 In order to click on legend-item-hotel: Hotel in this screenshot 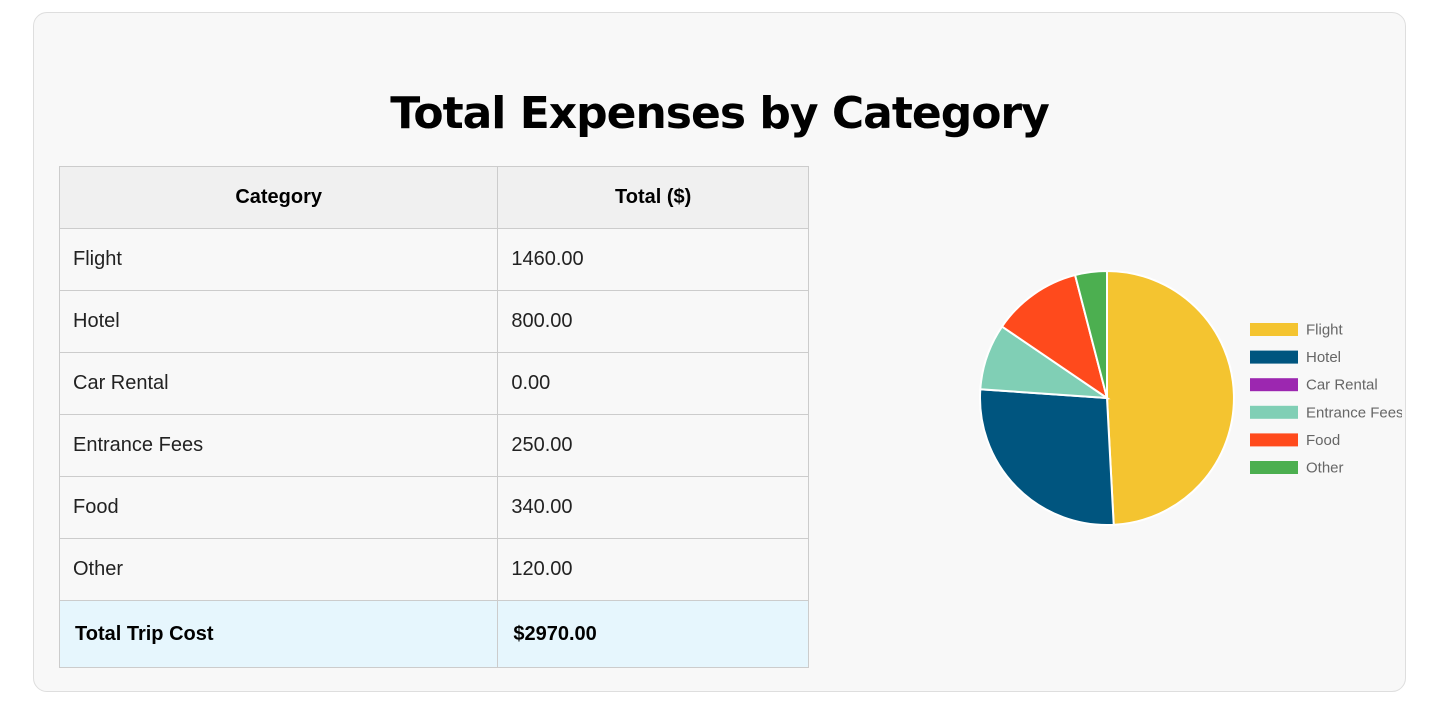, I will do `click(1295, 357)`.